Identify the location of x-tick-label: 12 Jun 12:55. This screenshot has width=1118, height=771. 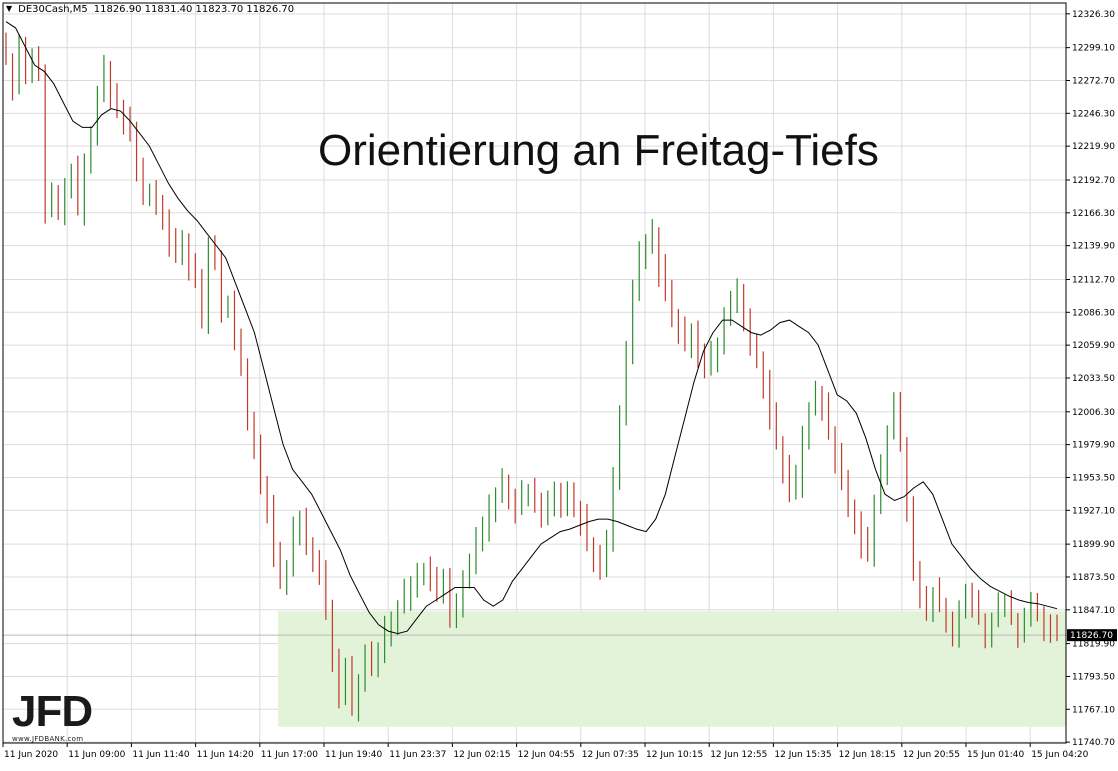
(738, 755).